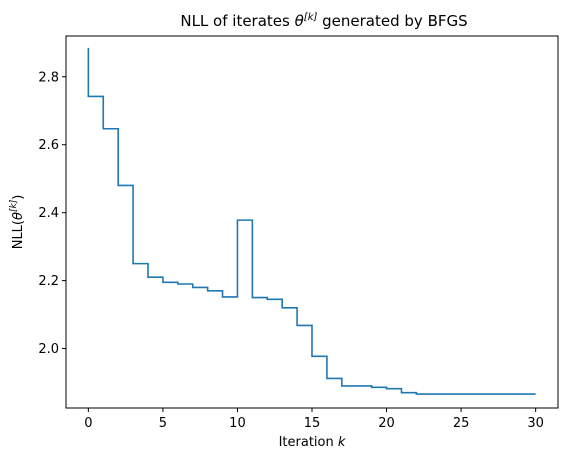  What do you see at coordinates (392, 21) in the screenshot?
I see `chart-title-suffix: generated by BFGS` at bounding box center [392, 21].